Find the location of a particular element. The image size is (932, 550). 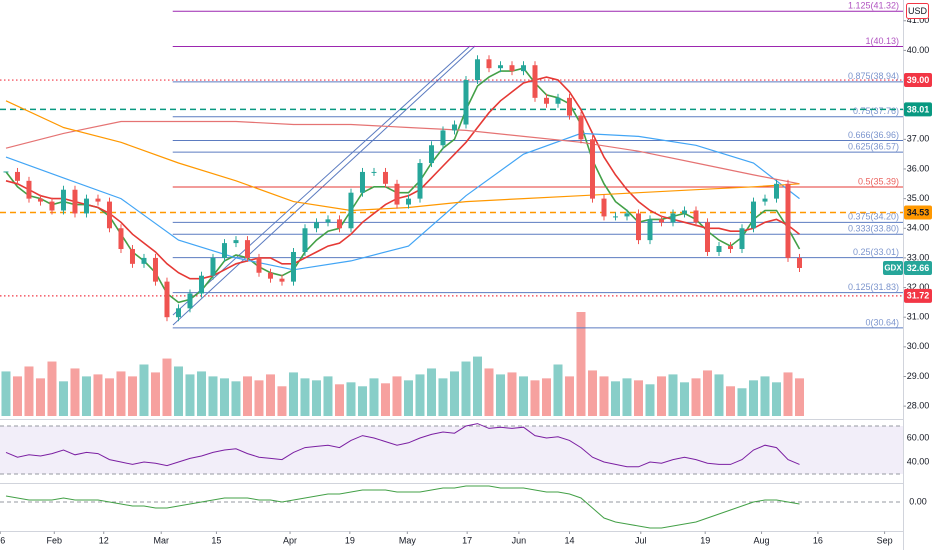

fib-label: 0.5(35.39) is located at coordinates (878, 181).